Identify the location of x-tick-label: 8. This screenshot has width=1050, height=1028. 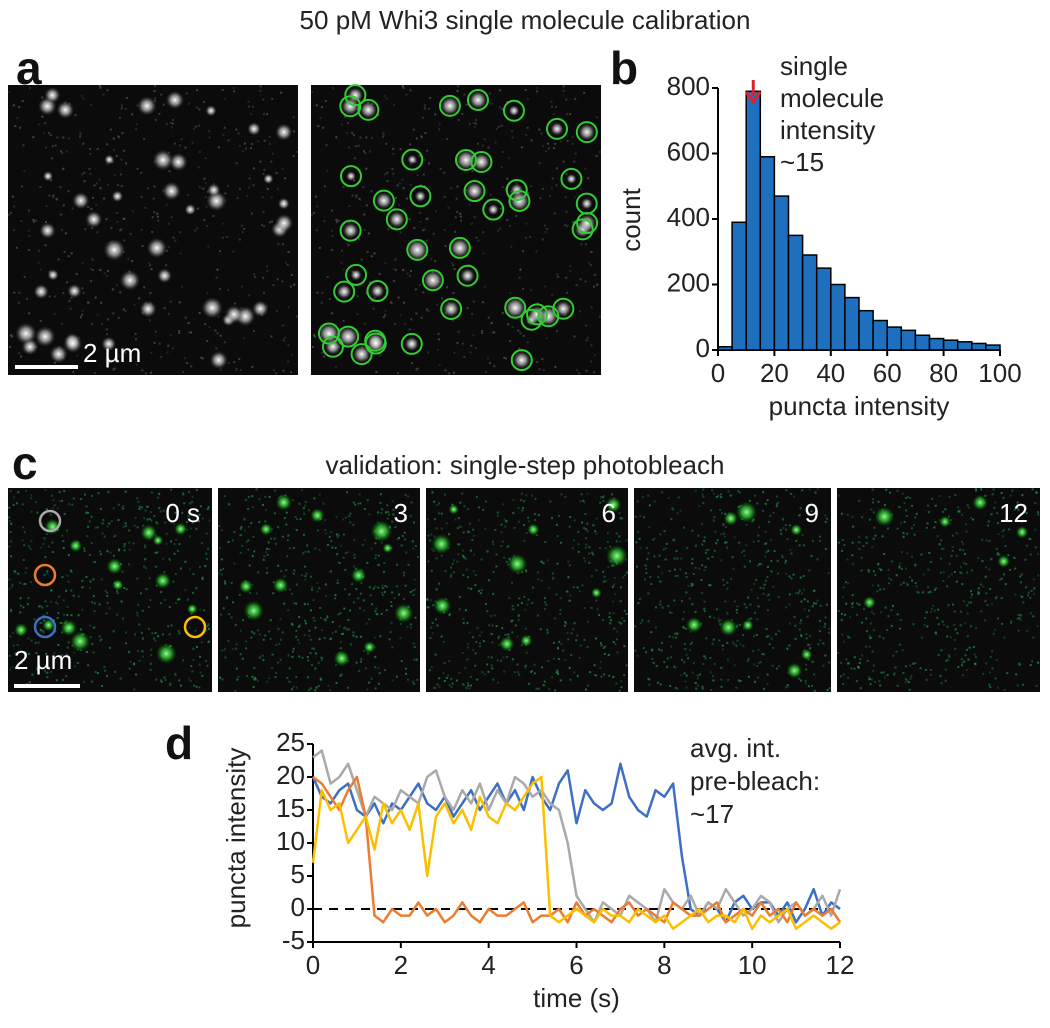
(664, 965).